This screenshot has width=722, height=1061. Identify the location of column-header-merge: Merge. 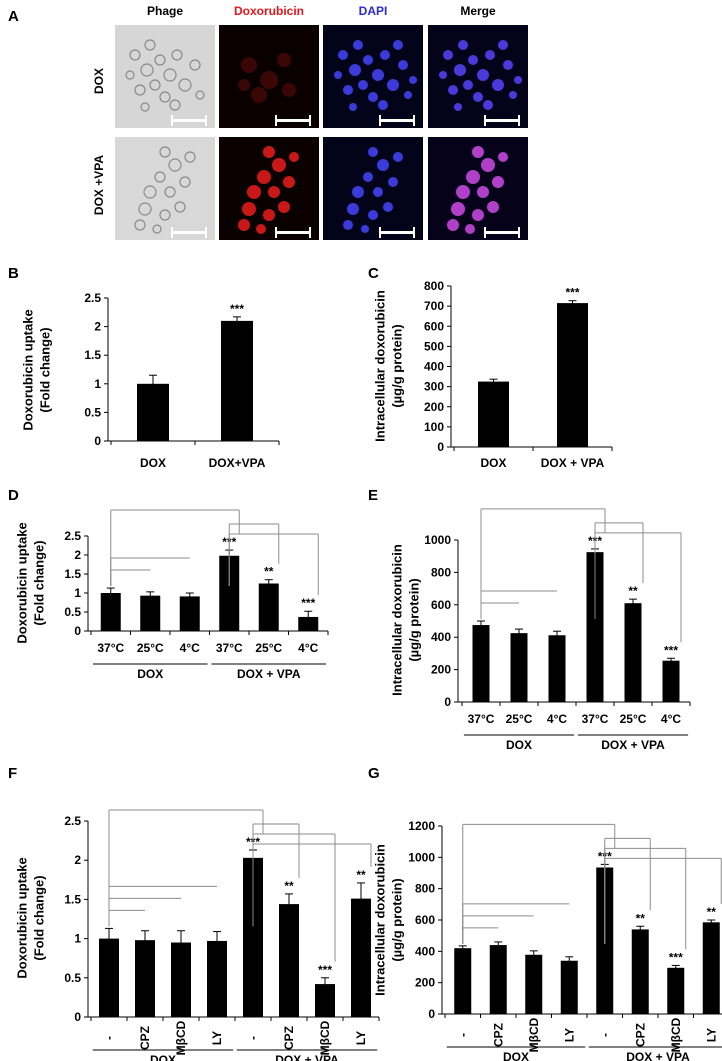
(478, 11).